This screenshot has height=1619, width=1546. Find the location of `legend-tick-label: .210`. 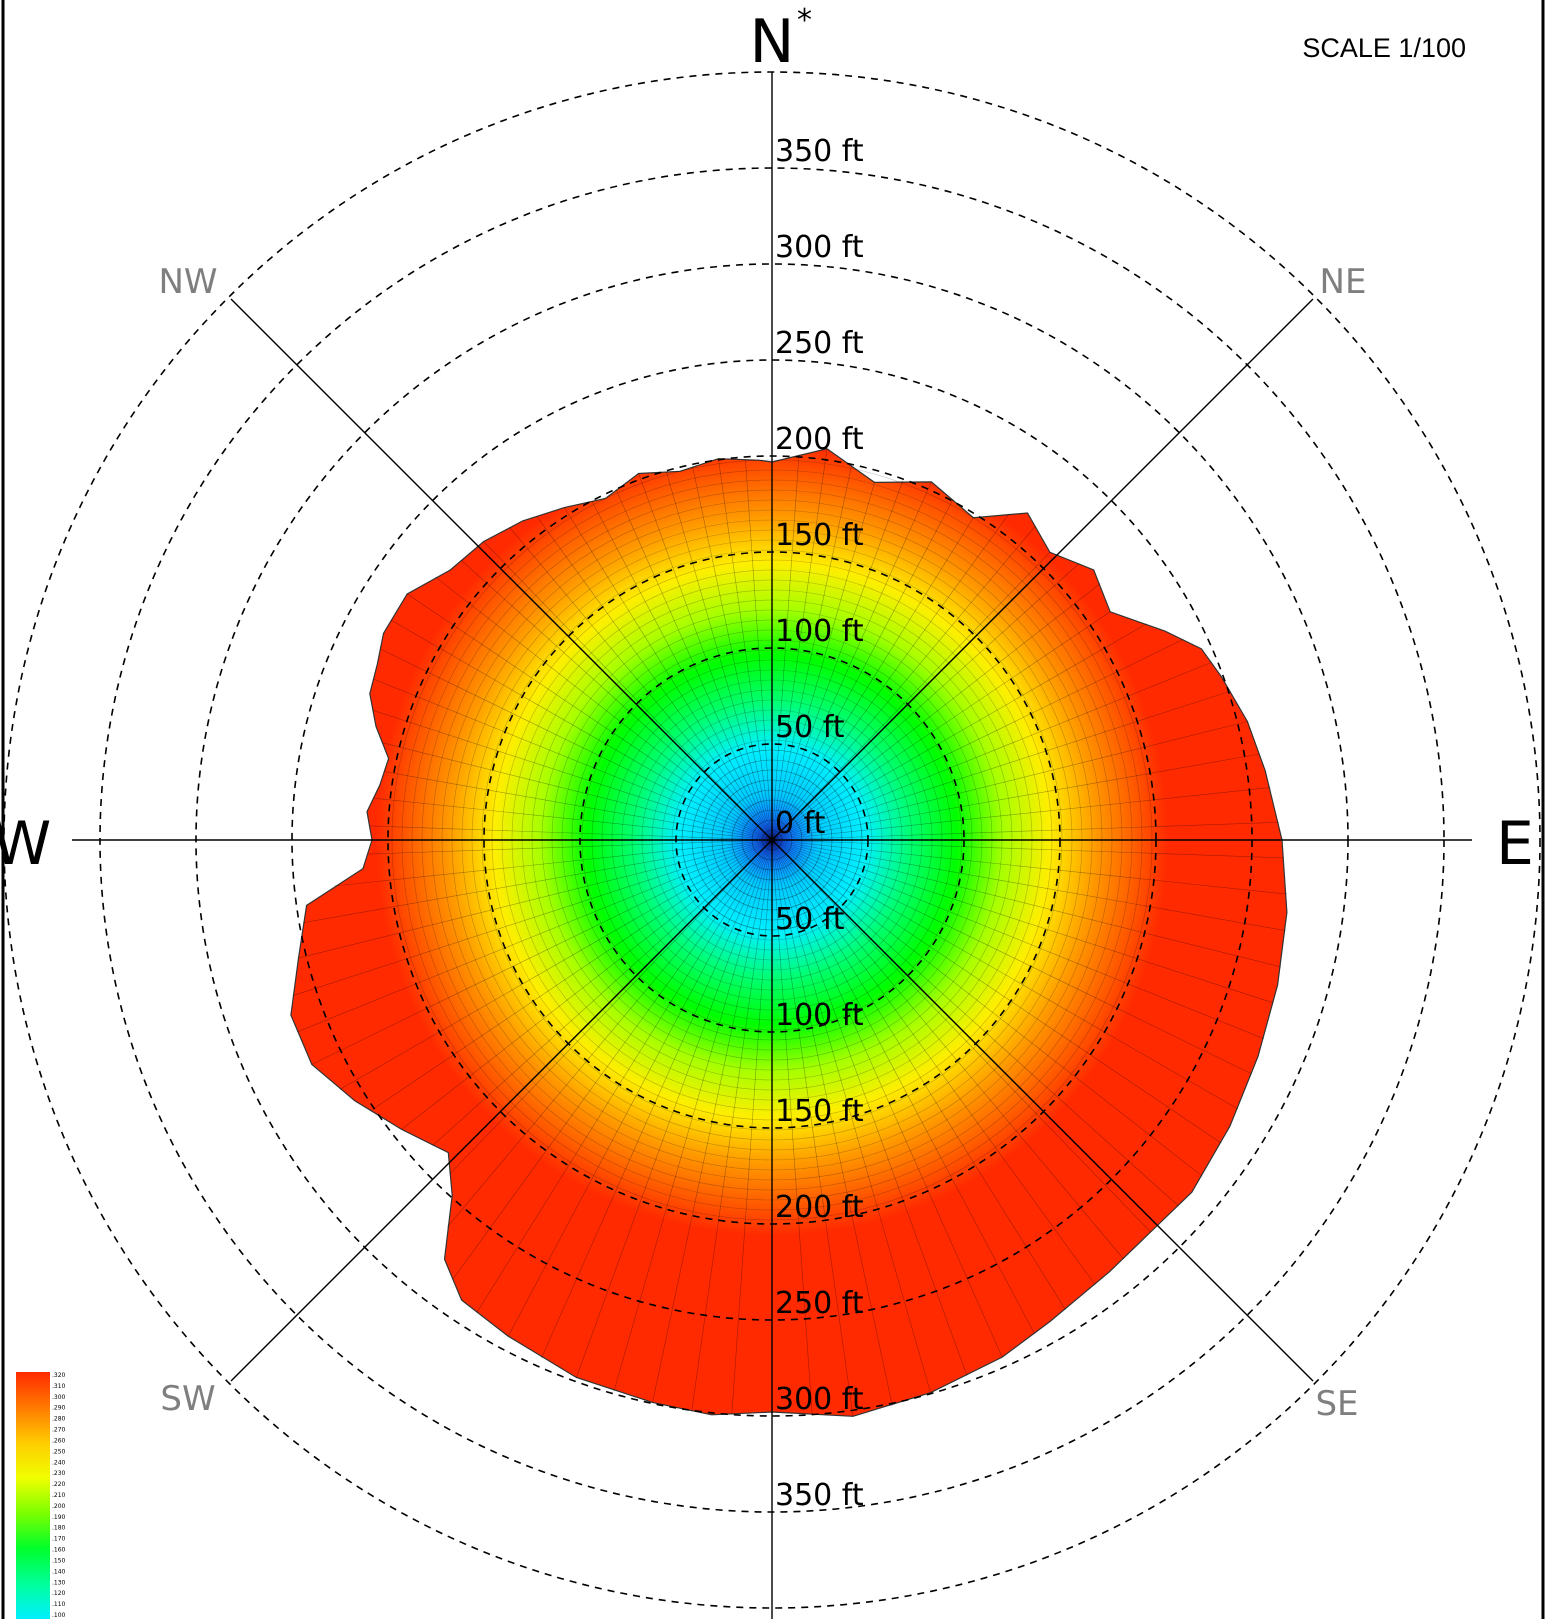

legend-tick-label: .210 is located at coordinates (59, 1495).